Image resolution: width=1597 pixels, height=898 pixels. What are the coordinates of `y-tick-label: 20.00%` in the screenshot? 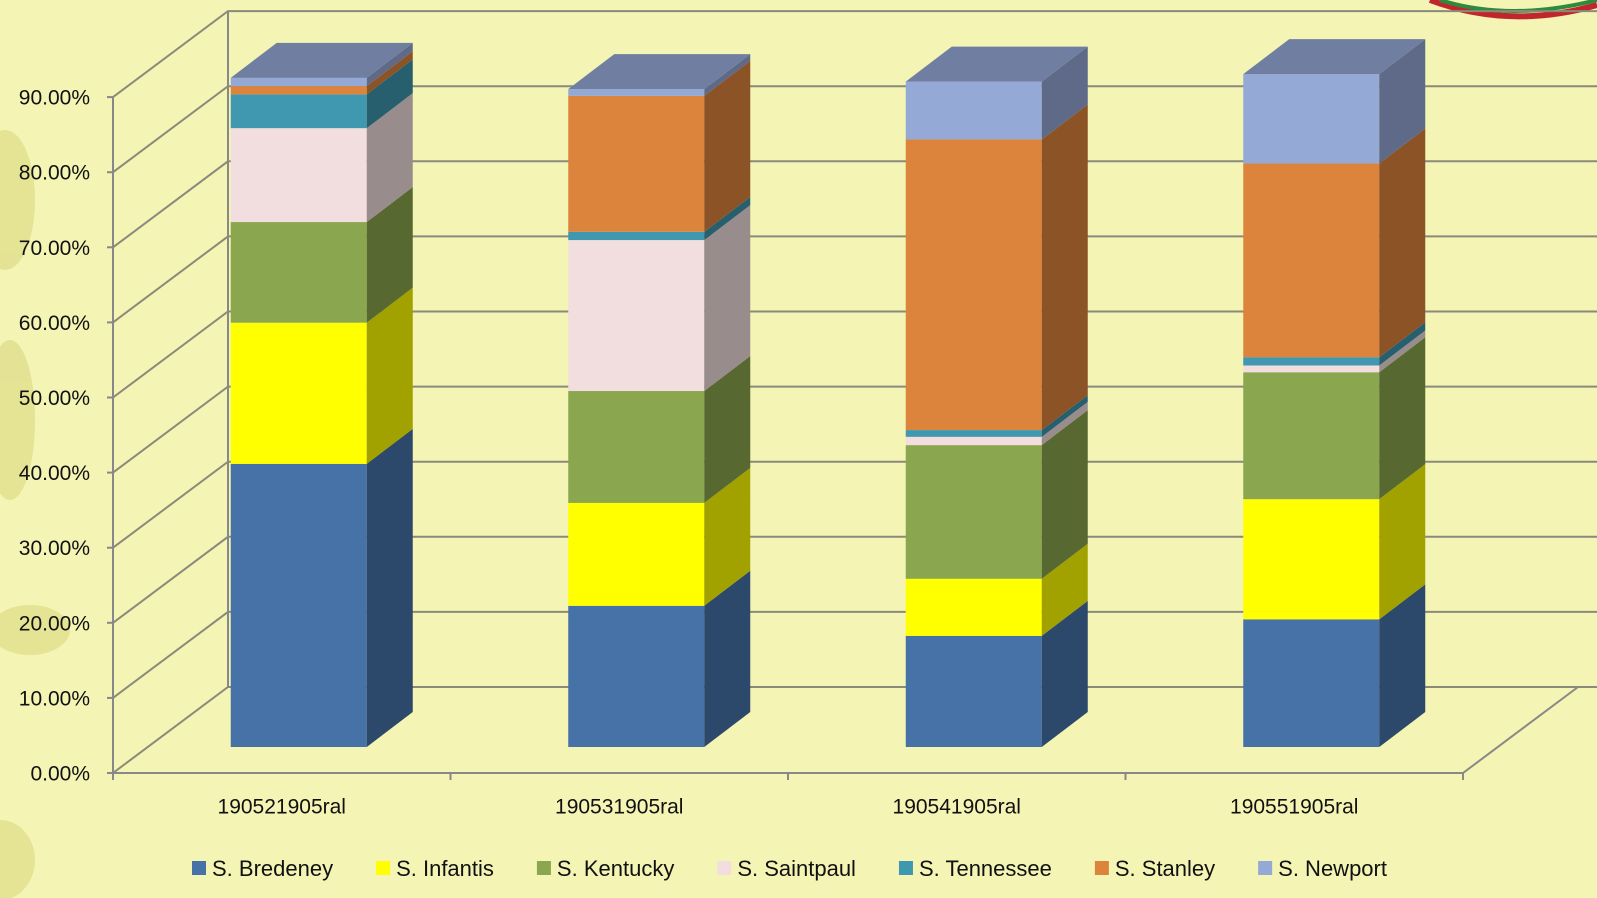 It's located at (54, 623).